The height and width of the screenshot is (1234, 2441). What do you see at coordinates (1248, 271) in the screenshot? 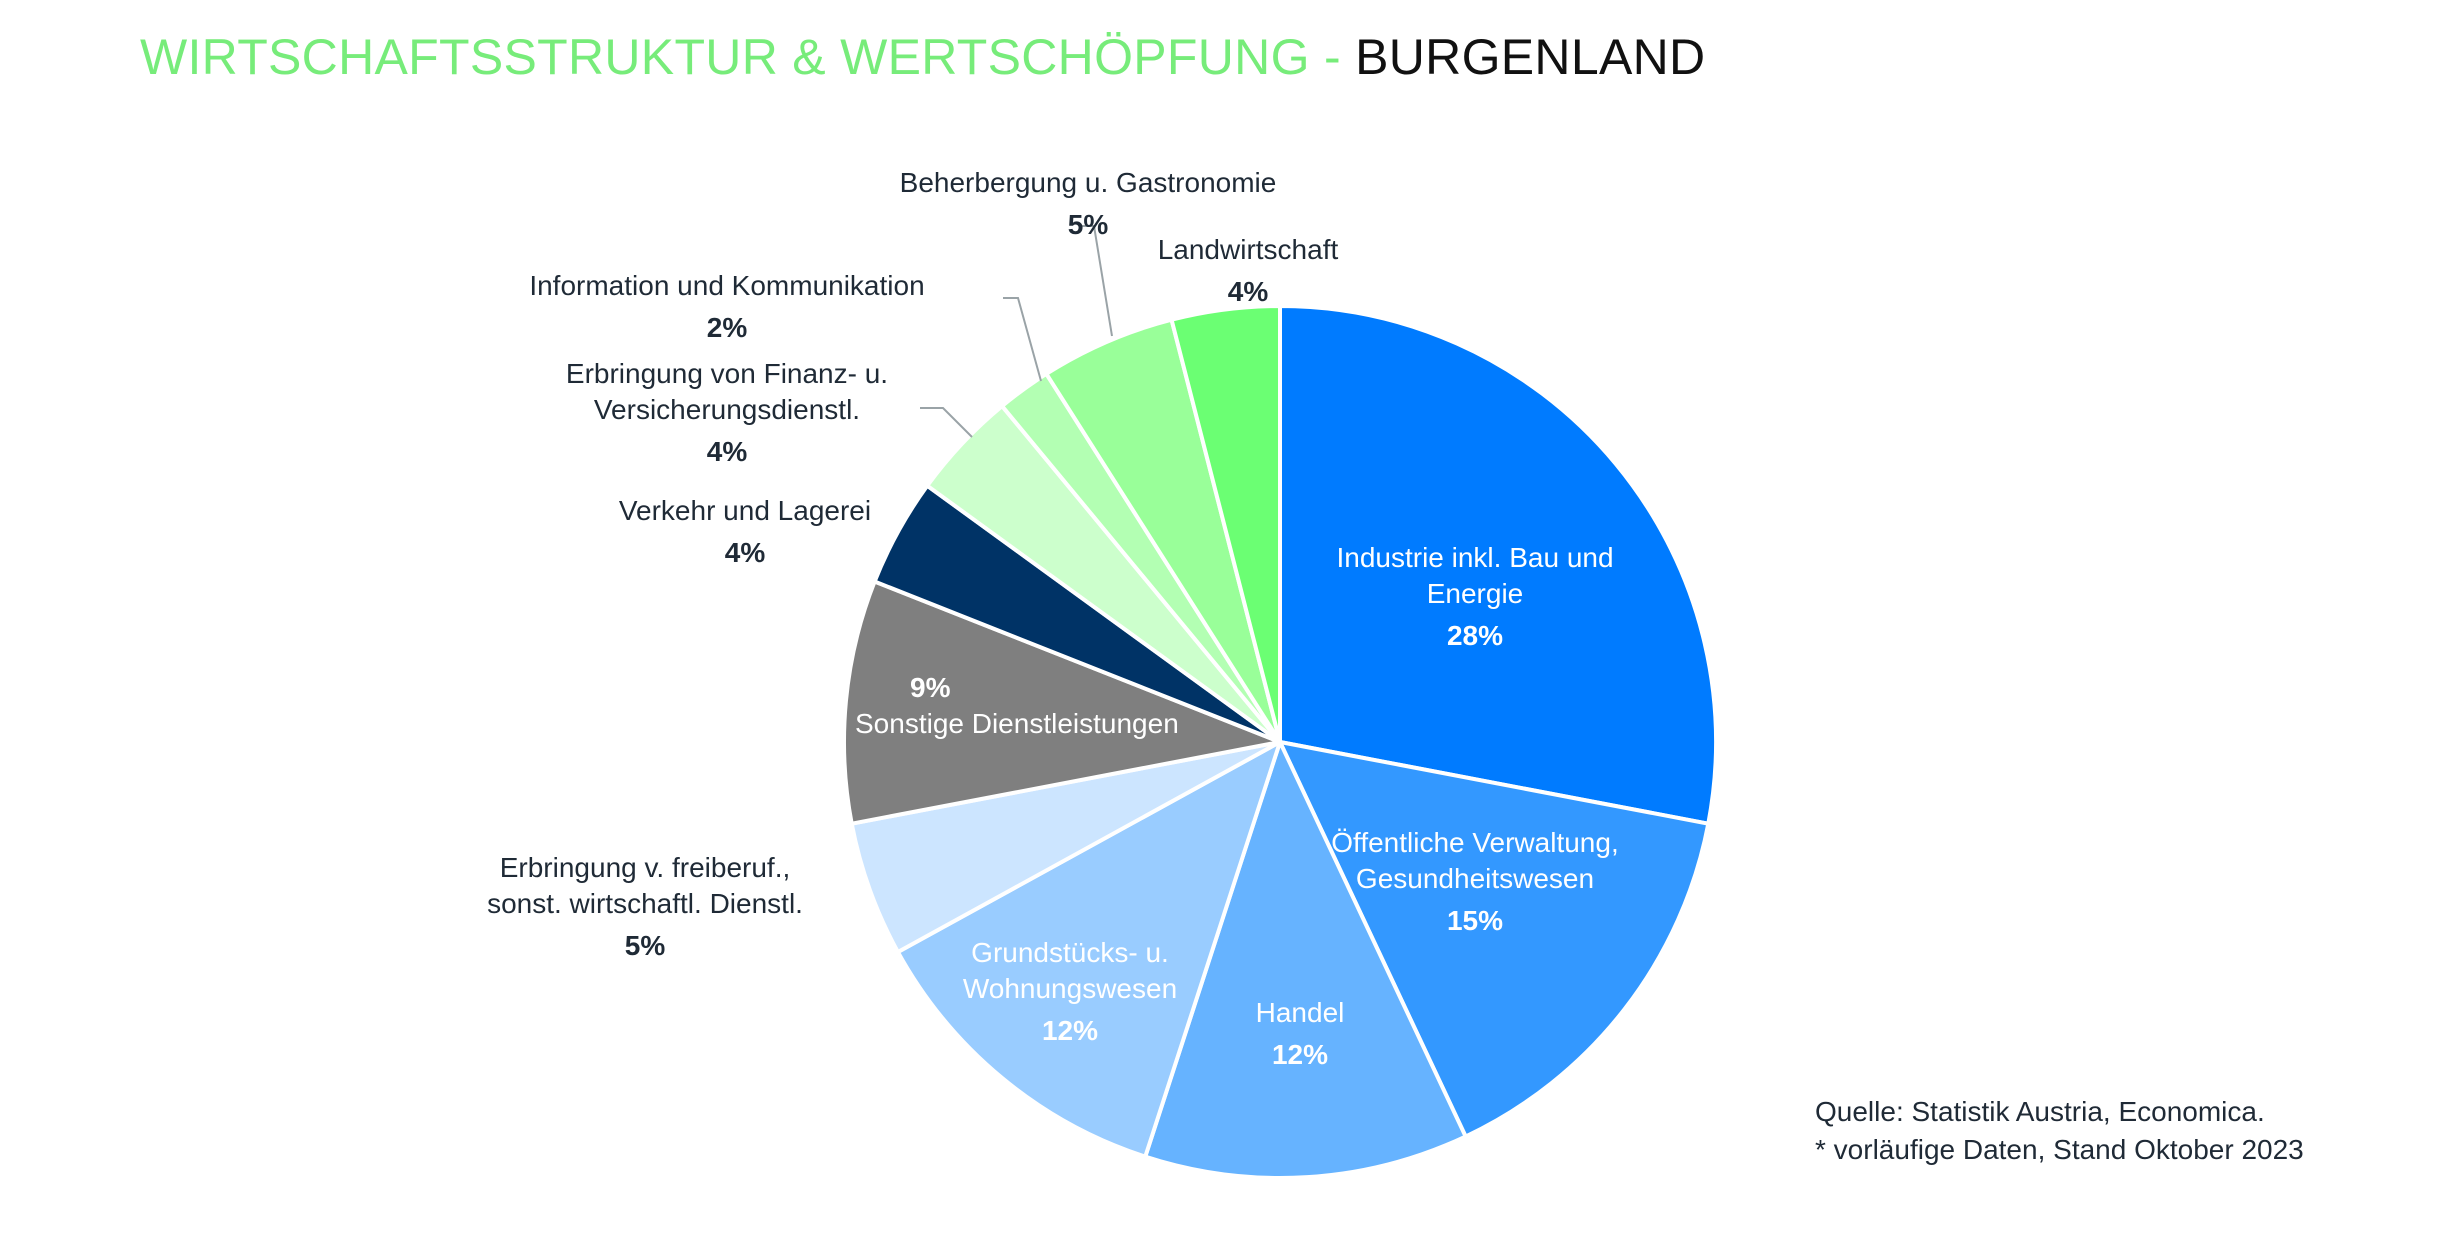
I see `slice-label-landwirtschaft: Landwirtschaft 4%` at bounding box center [1248, 271].